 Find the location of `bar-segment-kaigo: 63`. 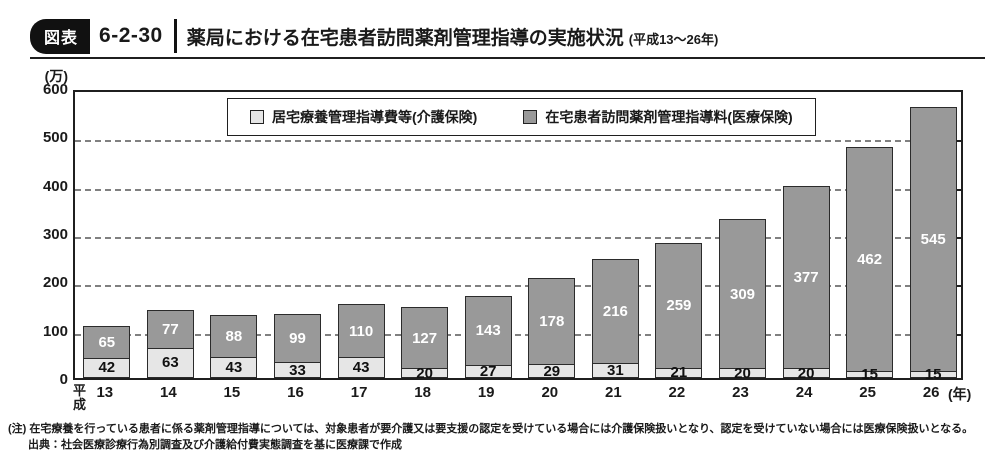

bar-segment-kaigo: 63 is located at coordinates (170, 362).